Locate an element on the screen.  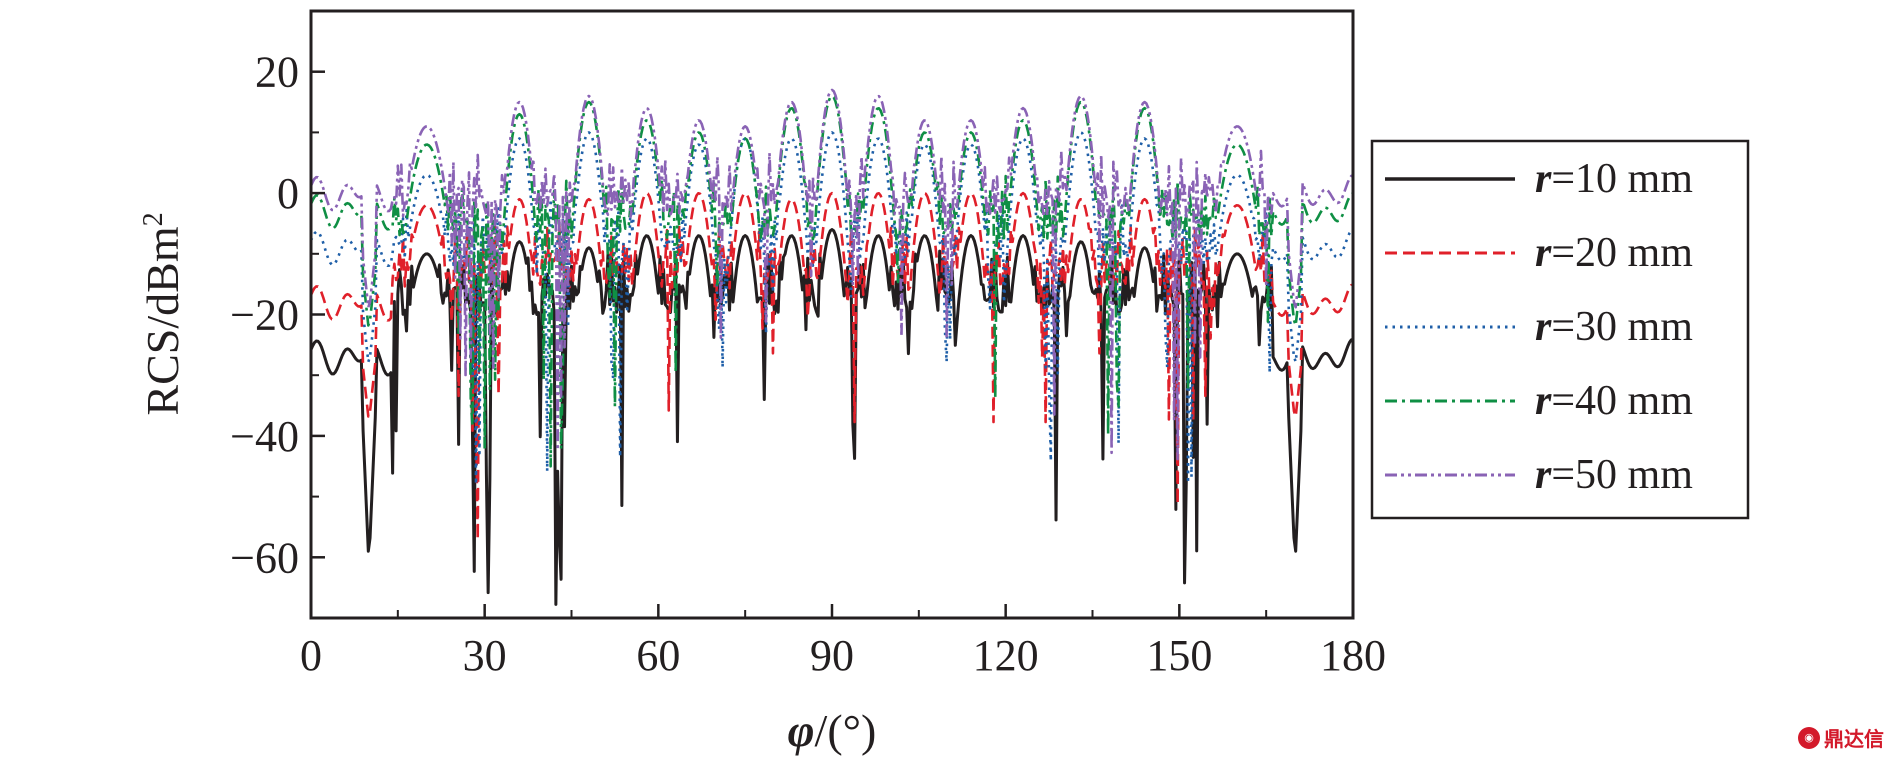
legend-label: r=10 mm is located at coordinates (1614, 179).